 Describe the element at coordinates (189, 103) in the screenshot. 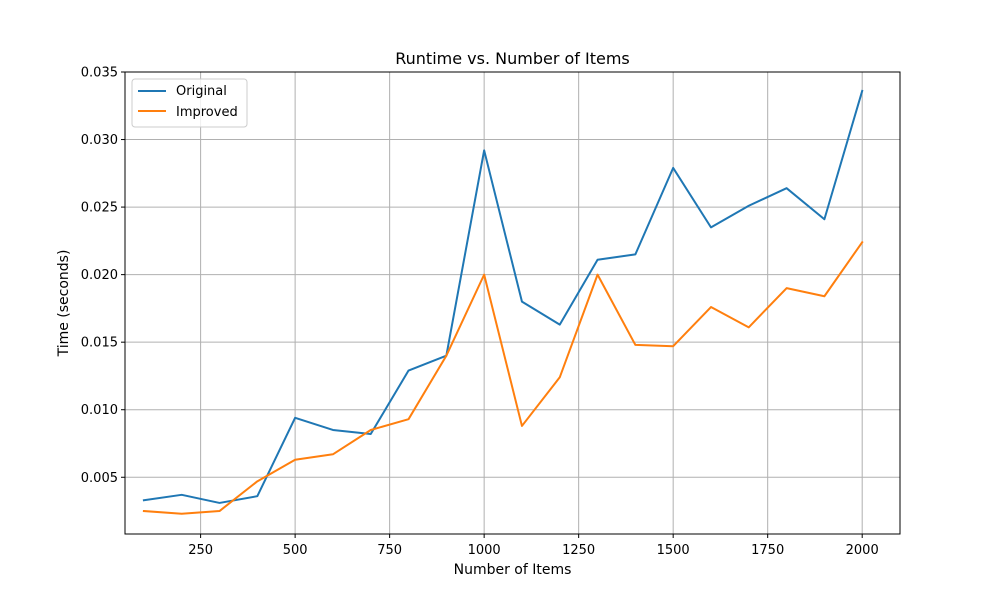

I see `legend: Original Improved` at that location.